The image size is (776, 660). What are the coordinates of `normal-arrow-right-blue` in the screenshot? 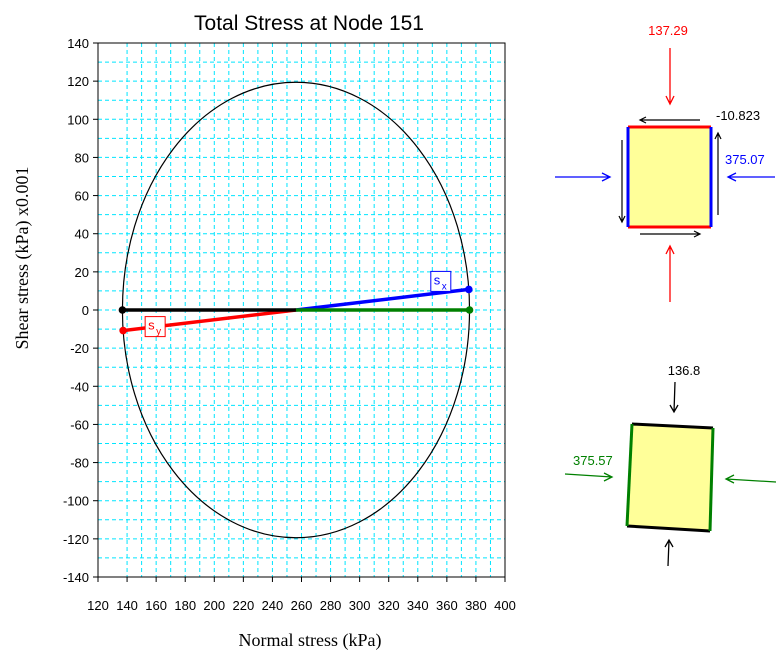 It's located at (750, 177).